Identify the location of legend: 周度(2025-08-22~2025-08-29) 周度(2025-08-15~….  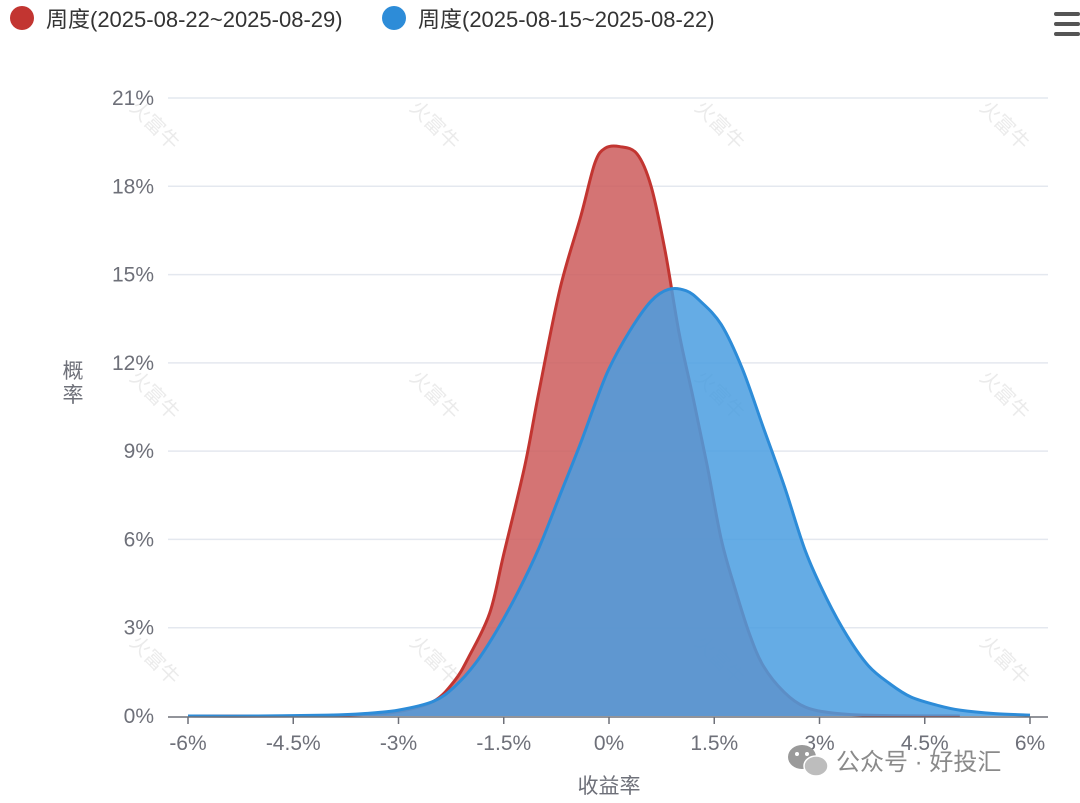
(362, 19).